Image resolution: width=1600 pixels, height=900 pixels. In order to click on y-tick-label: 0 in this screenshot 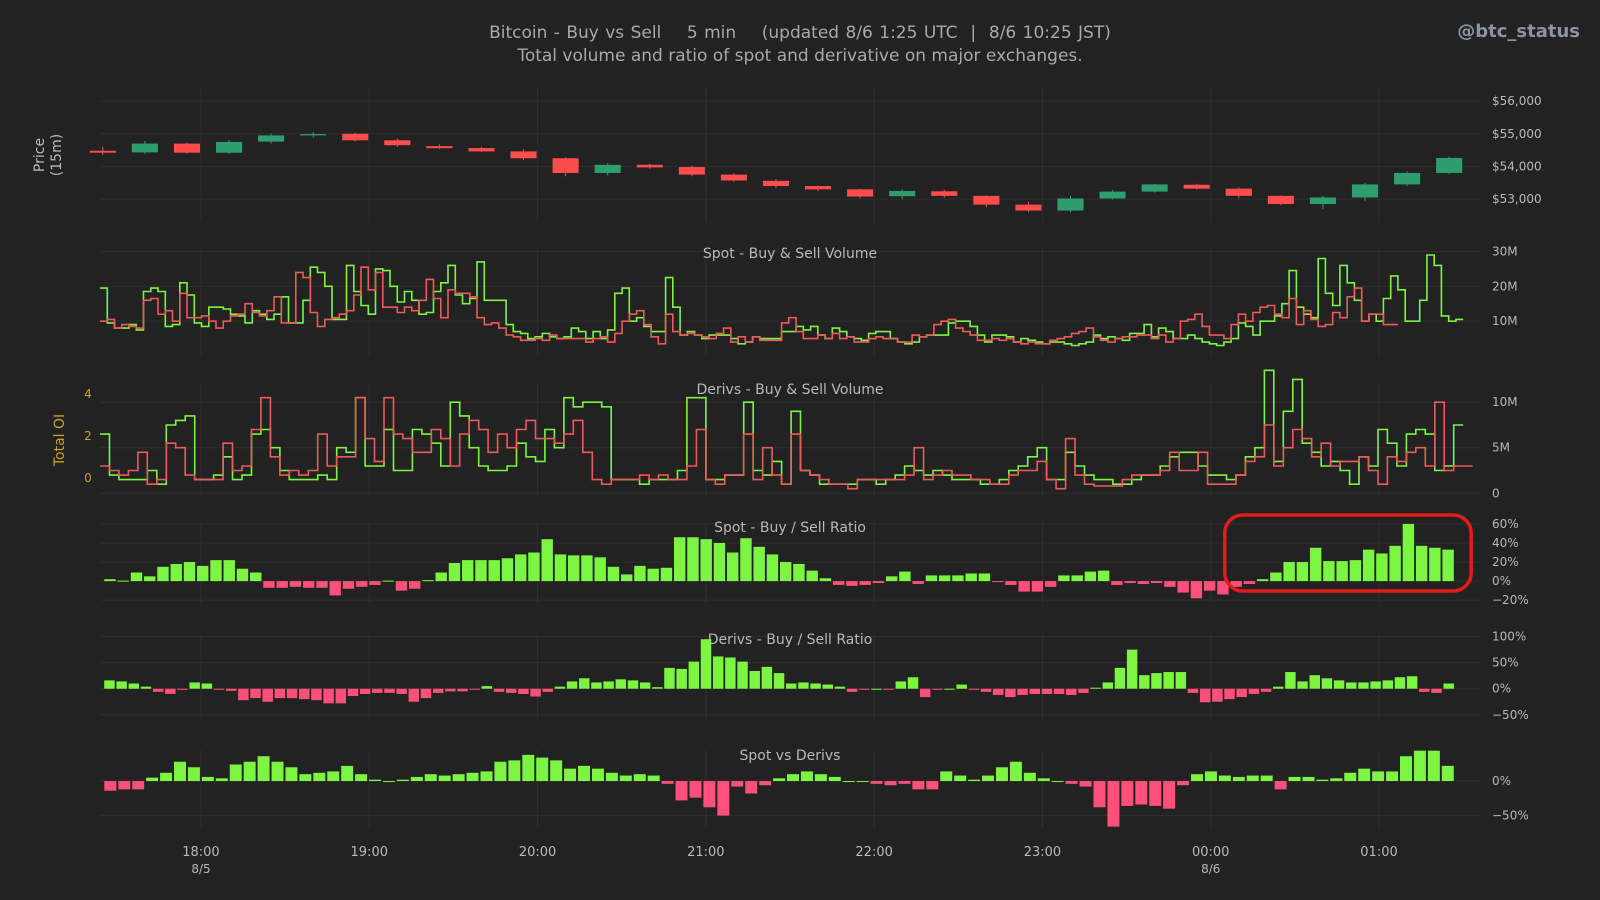, I will do `click(1496, 493)`.